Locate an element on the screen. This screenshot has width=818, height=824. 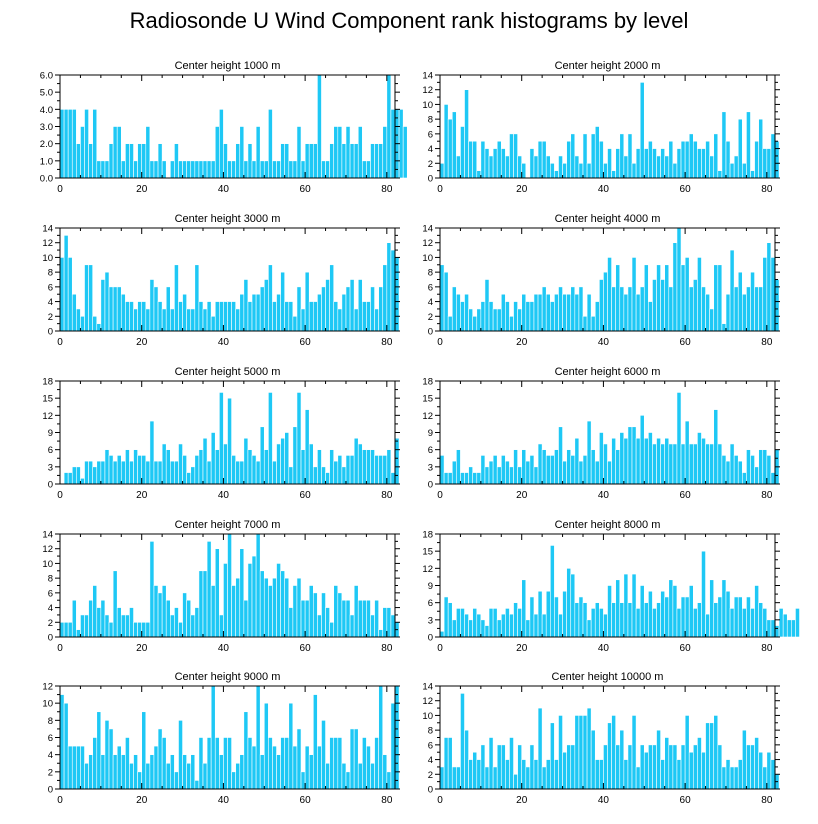
y-tick-label: 3 is located at coordinates (430, 620).